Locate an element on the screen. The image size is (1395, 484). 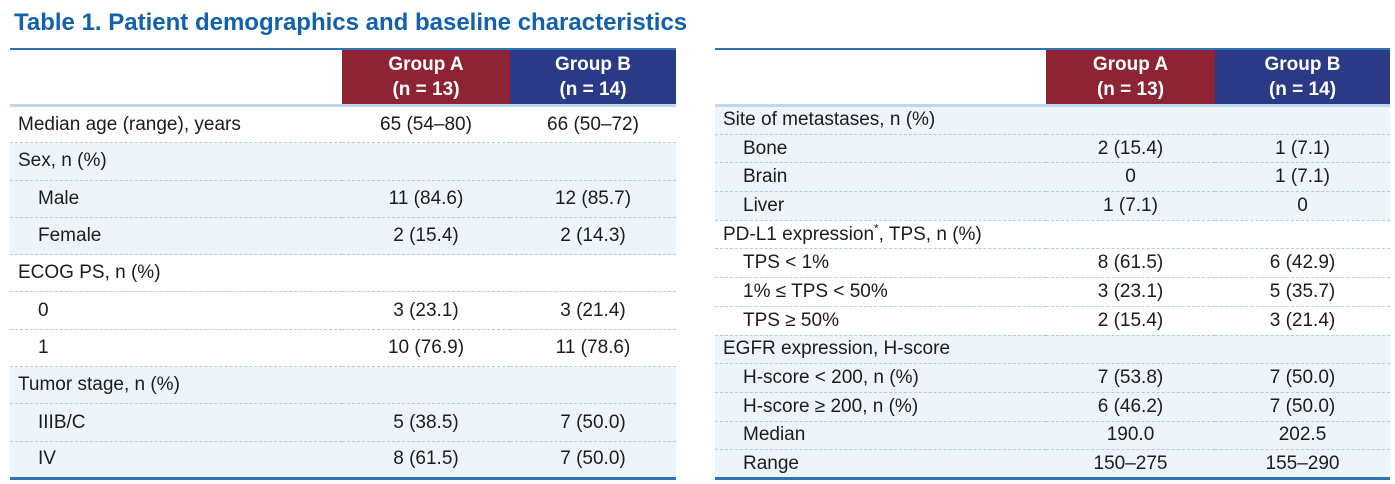
row-label: TPS < 1% is located at coordinates (880, 263).